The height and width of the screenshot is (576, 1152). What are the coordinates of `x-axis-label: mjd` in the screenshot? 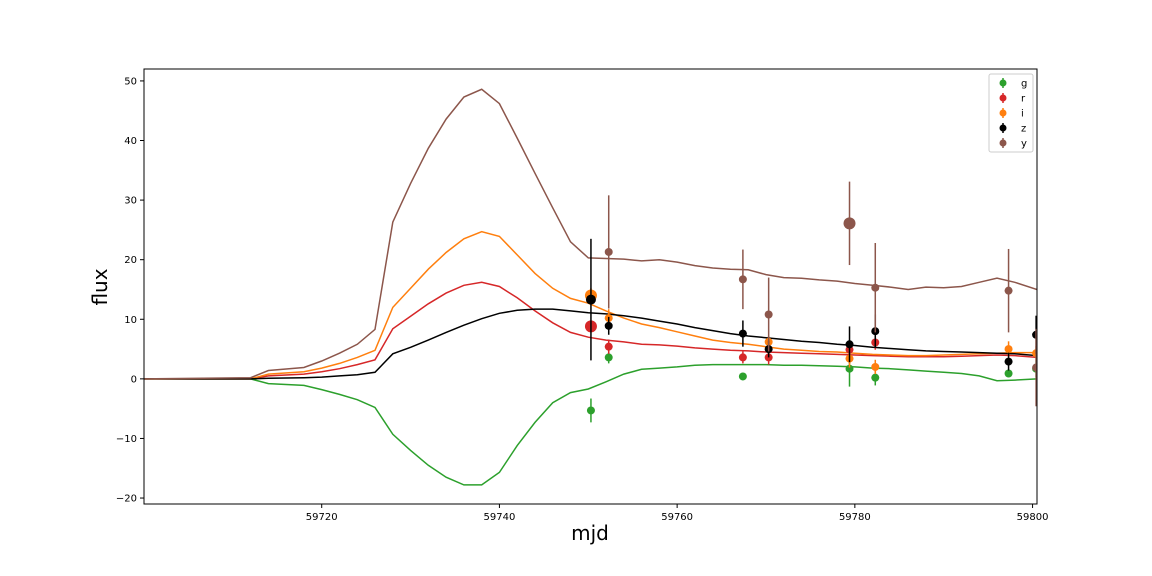 It's located at (590, 533).